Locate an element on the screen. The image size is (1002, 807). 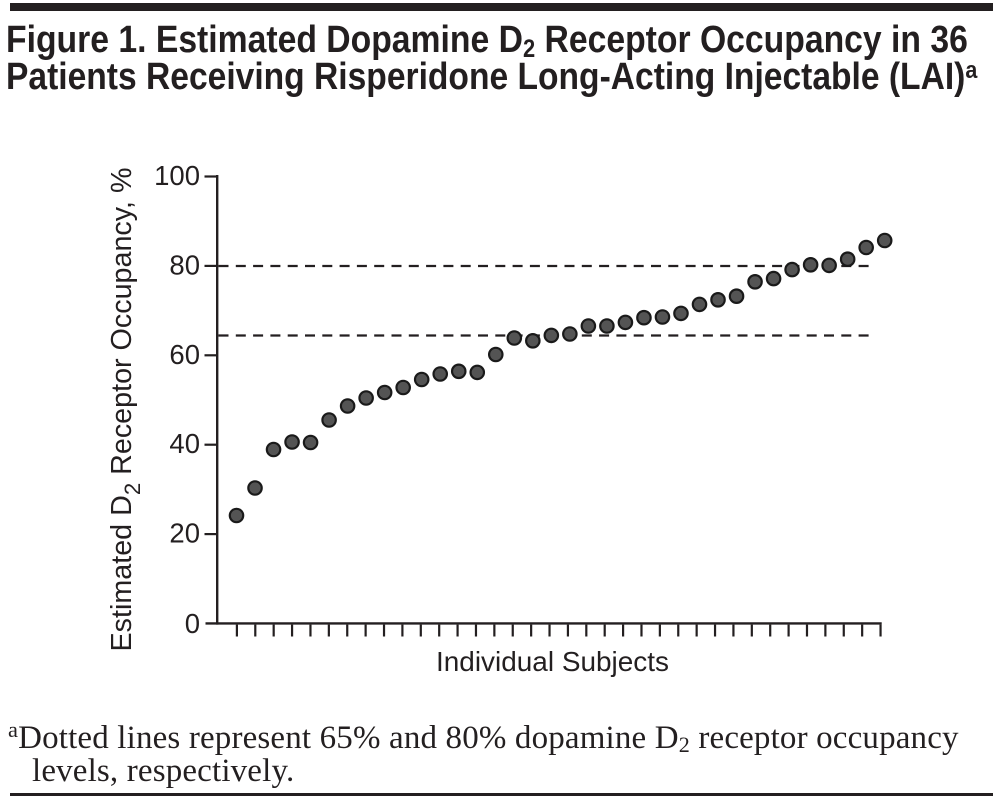
svg-text: 20 is located at coordinates (184, 533).